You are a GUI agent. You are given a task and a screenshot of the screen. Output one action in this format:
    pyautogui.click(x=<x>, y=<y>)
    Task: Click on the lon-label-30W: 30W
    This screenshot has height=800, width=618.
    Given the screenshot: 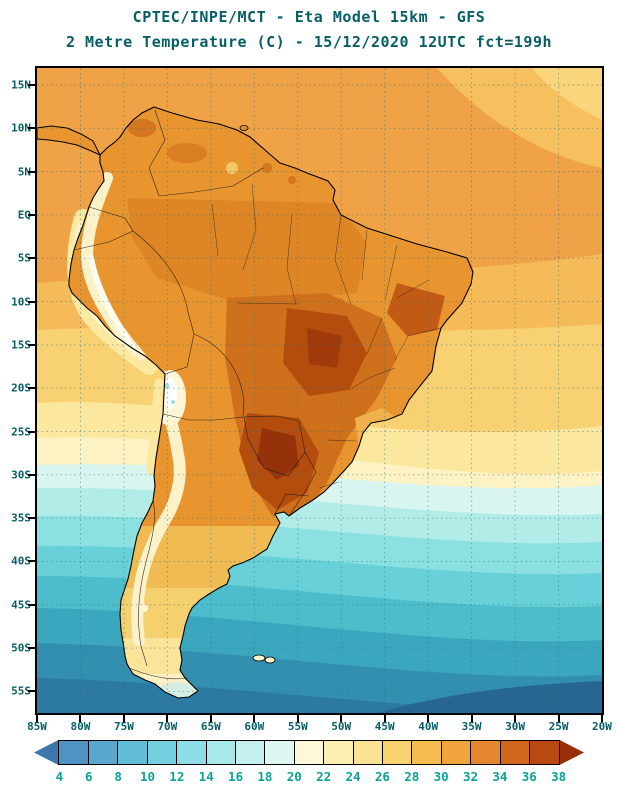 What is the action you would take?
    pyautogui.click(x=515, y=726)
    